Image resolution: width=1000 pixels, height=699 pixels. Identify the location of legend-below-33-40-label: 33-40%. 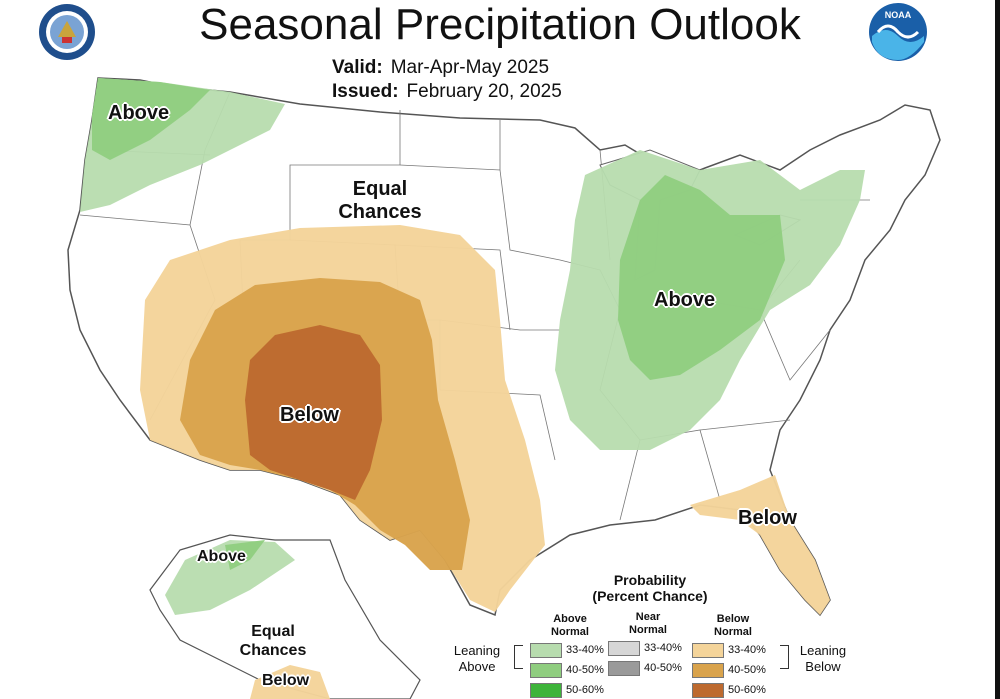
(747, 650).